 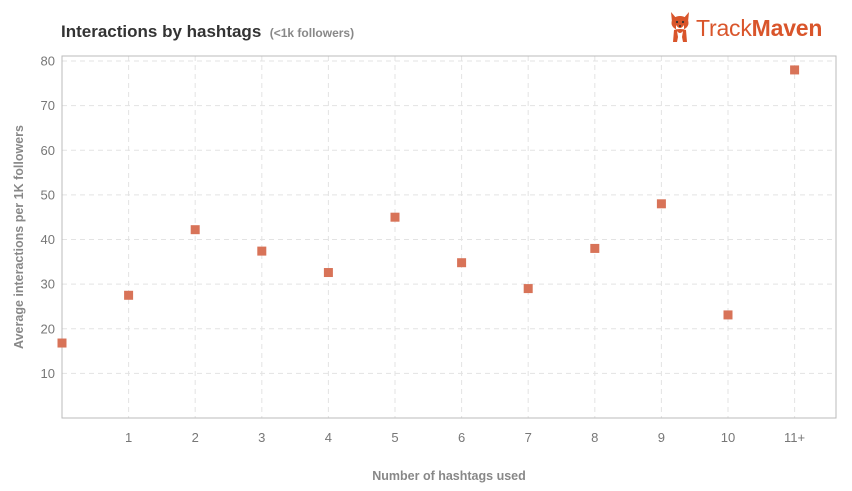 I want to click on chart-title: Interactions by hashtags (<1k followers), so click(x=207, y=32).